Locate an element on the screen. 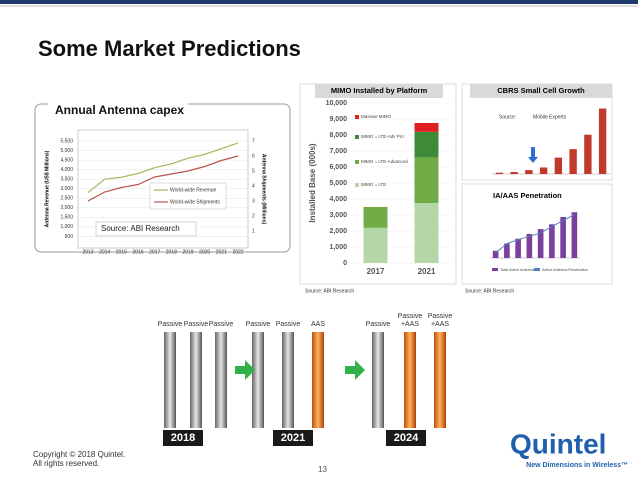 This screenshot has height=479, width=638. y-tick-label: 1,500 is located at coordinates (66, 218).